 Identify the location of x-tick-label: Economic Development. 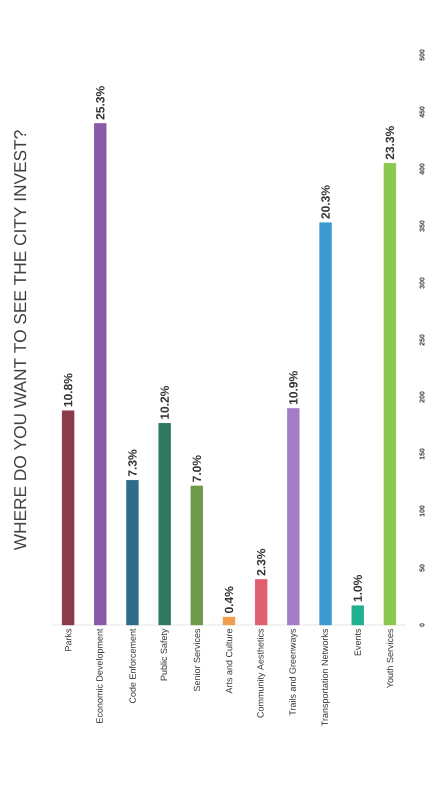
(100, 675).